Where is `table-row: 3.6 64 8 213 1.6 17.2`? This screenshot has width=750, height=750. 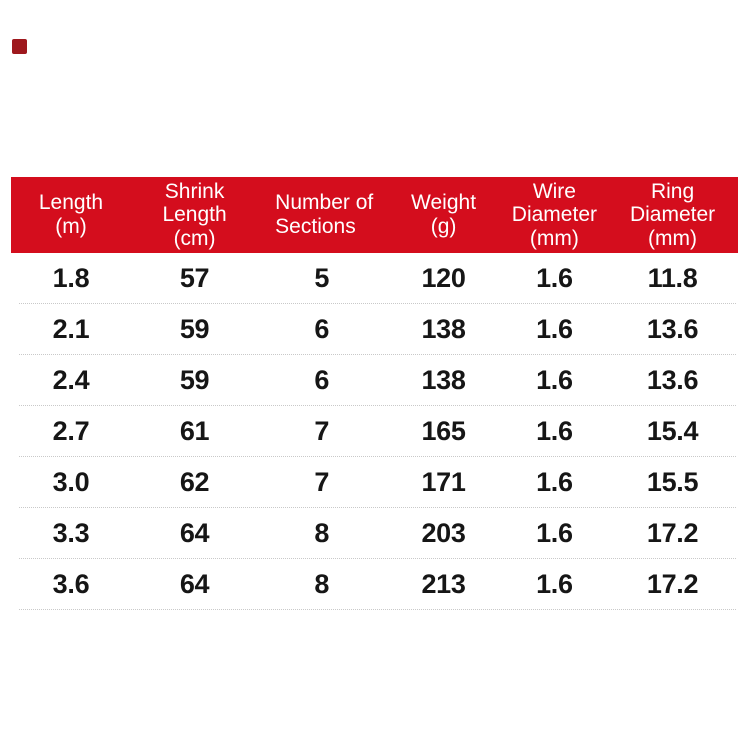
table-row: 3.6 64 8 213 1.6 17.2 is located at coordinates (374, 584).